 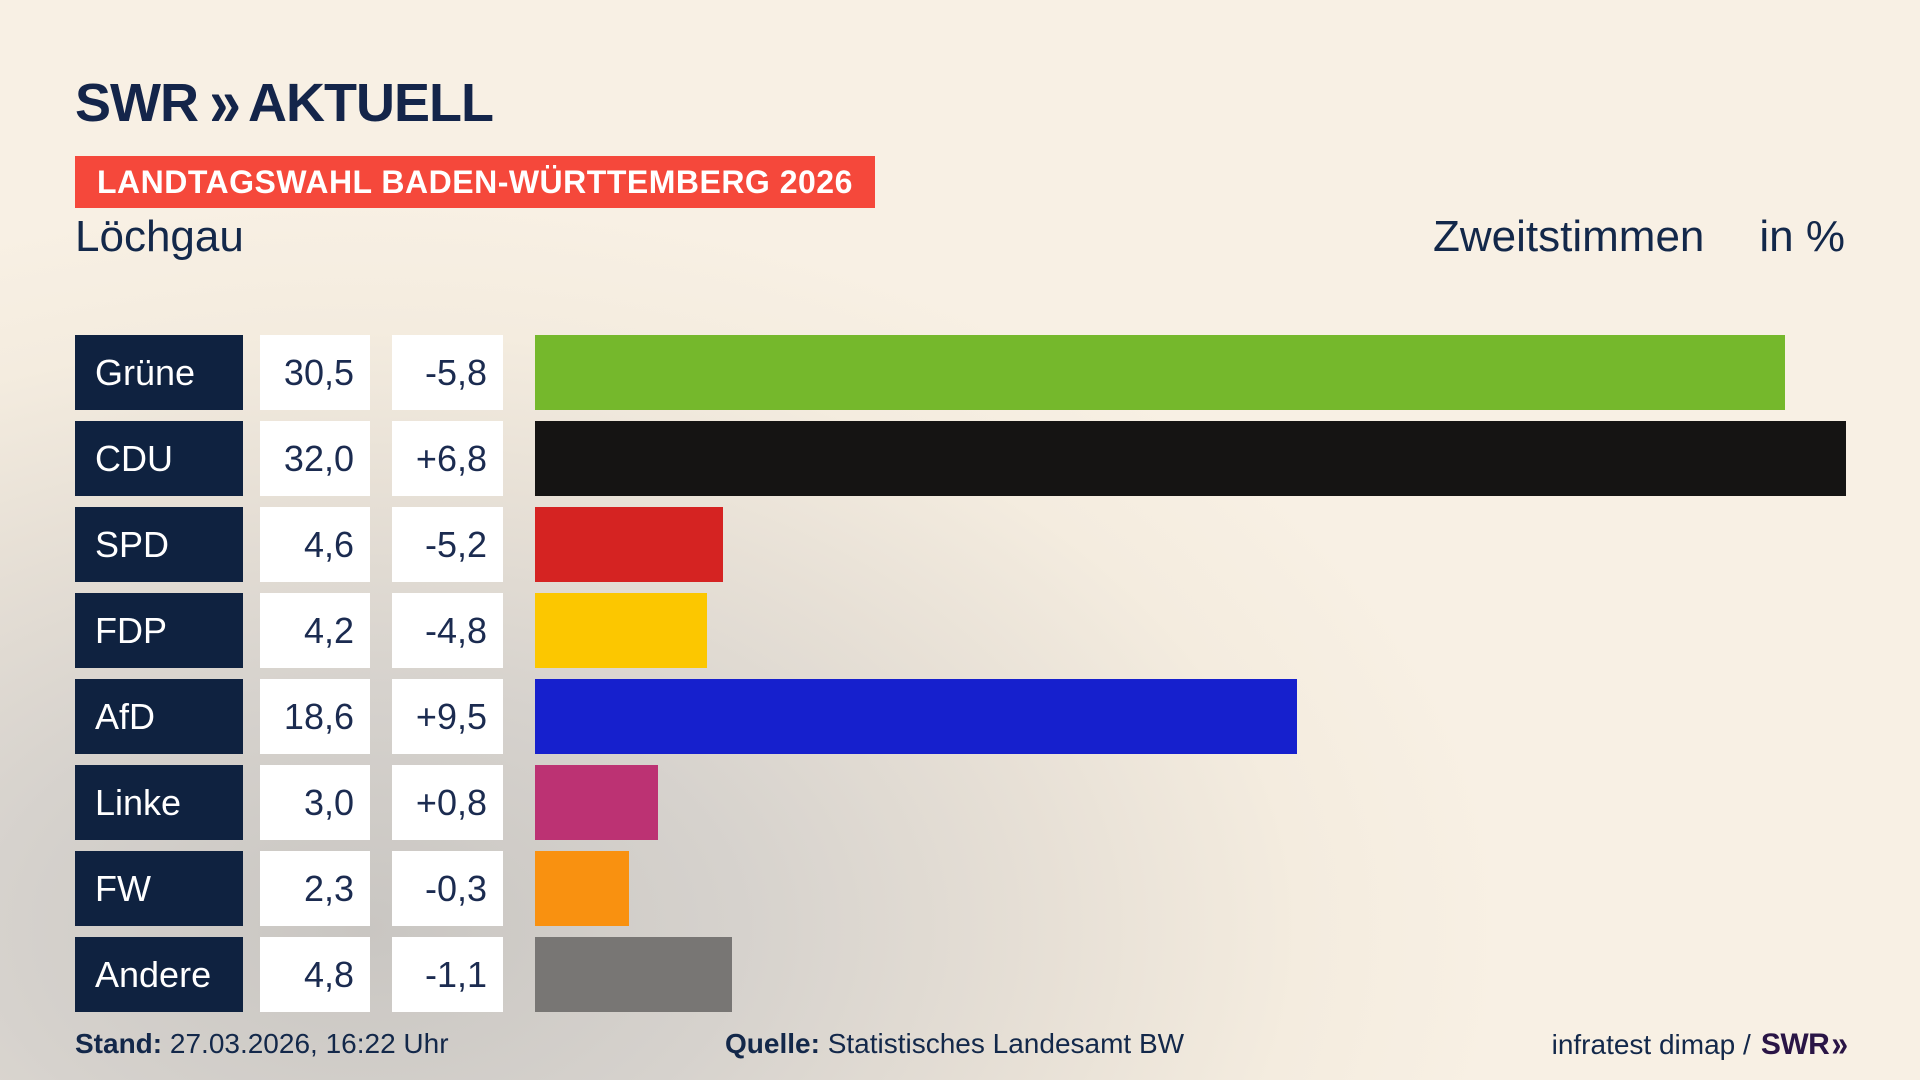 I want to click on party-value-cell: 3,0, so click(x=315, y=802).